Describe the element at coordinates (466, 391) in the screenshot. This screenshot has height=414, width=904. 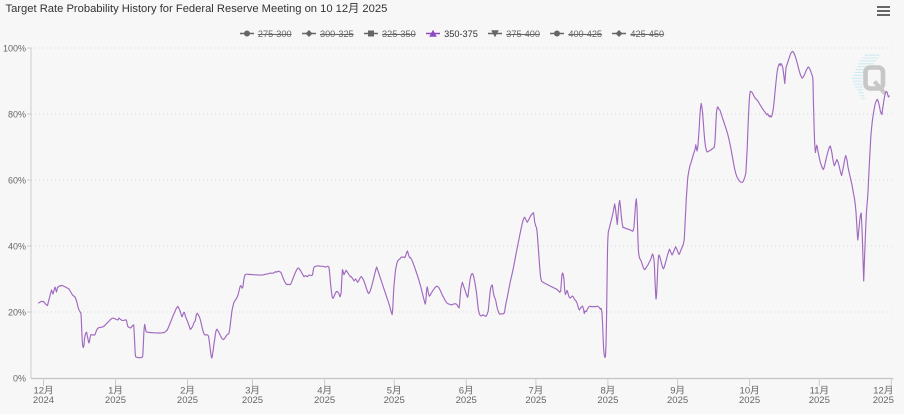
I see `svg-text: 6月` at that location.